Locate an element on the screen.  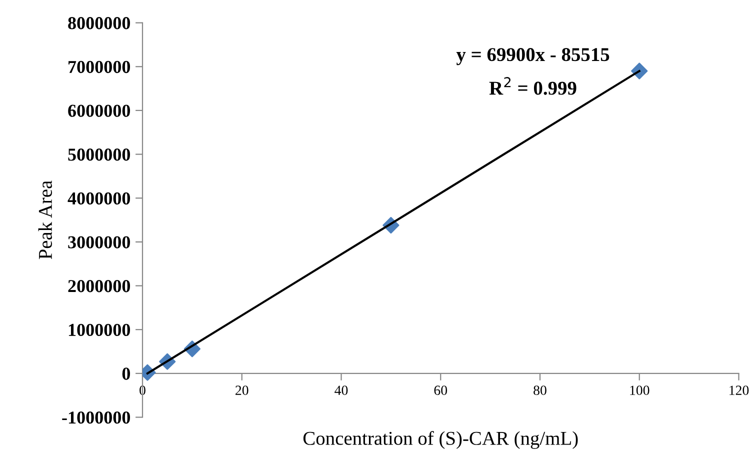
x-tick-label: 60 is located at coordinates (441, 390).